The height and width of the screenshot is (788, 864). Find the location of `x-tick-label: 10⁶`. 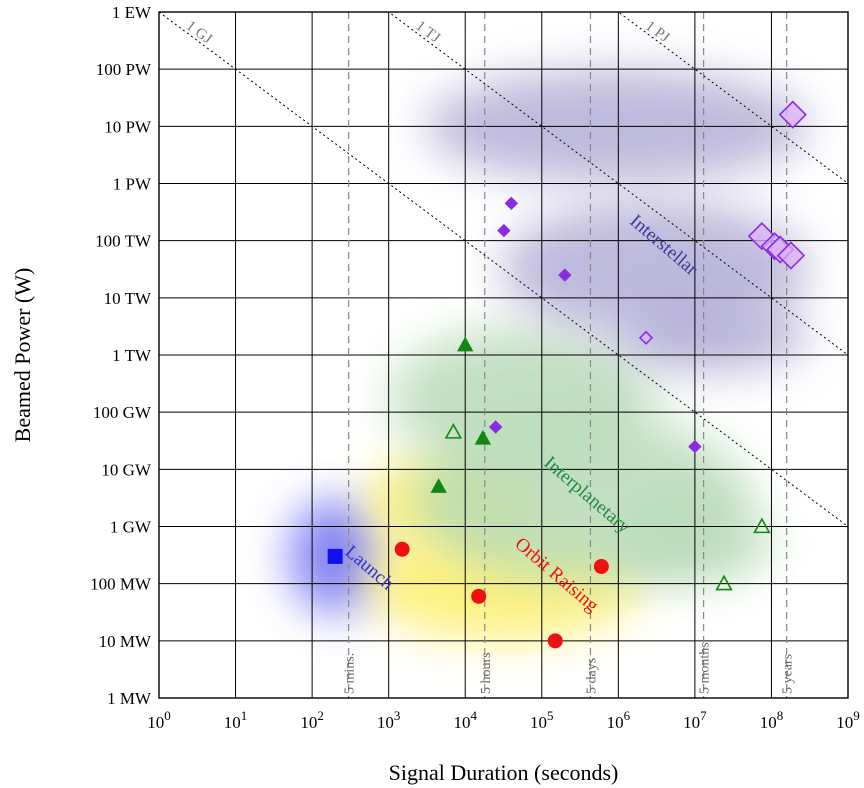

x-tick-label: 10⁶ is located at coordinates (619, 720).